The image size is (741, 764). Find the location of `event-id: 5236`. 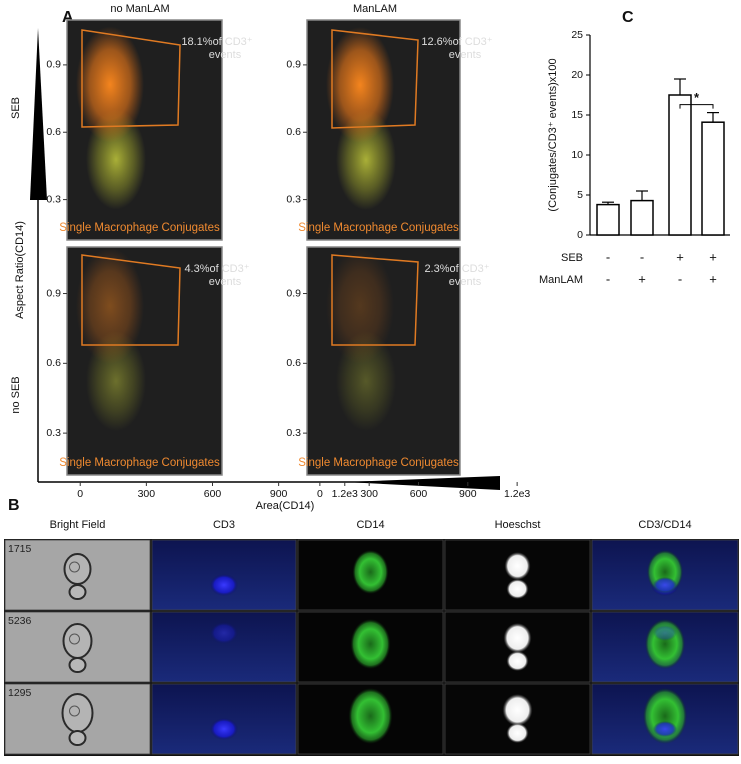

event-id: 5236 is located at coordinates (20, 621).